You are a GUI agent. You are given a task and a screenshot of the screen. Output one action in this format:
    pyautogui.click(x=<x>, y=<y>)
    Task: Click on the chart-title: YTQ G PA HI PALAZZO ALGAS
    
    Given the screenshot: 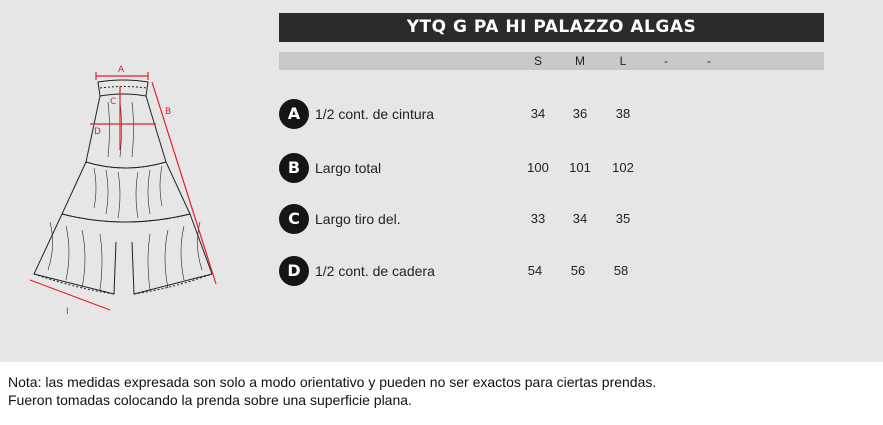 What is the action you would take?
    pyautogui.click(x=551, y=27)
    